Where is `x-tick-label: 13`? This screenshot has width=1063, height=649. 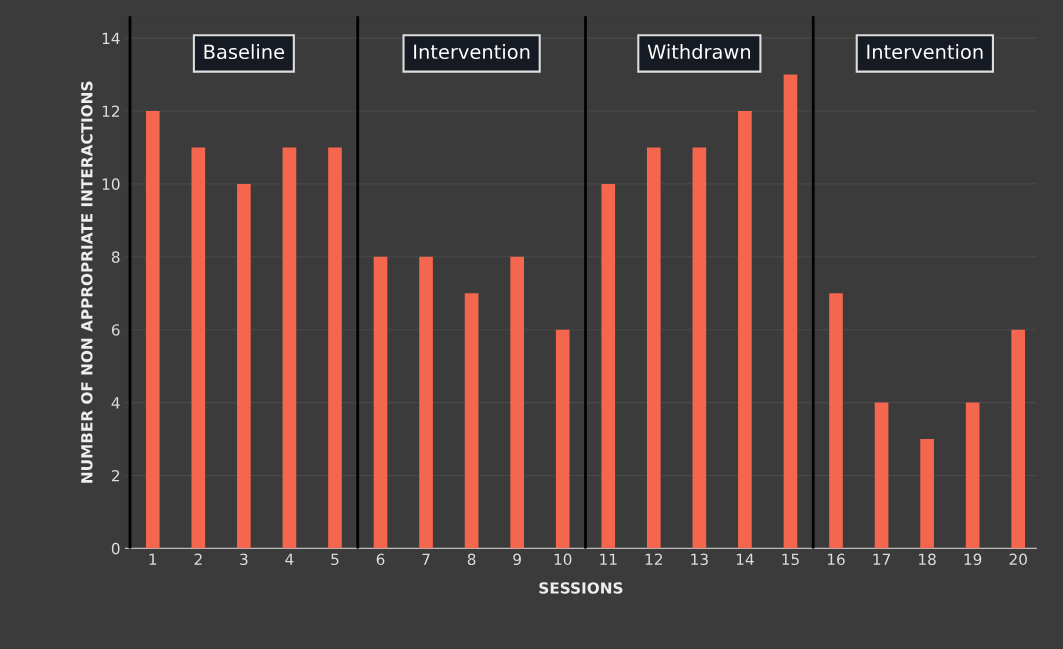
x-tick-label: 13 is located at coordinates (699, 559).